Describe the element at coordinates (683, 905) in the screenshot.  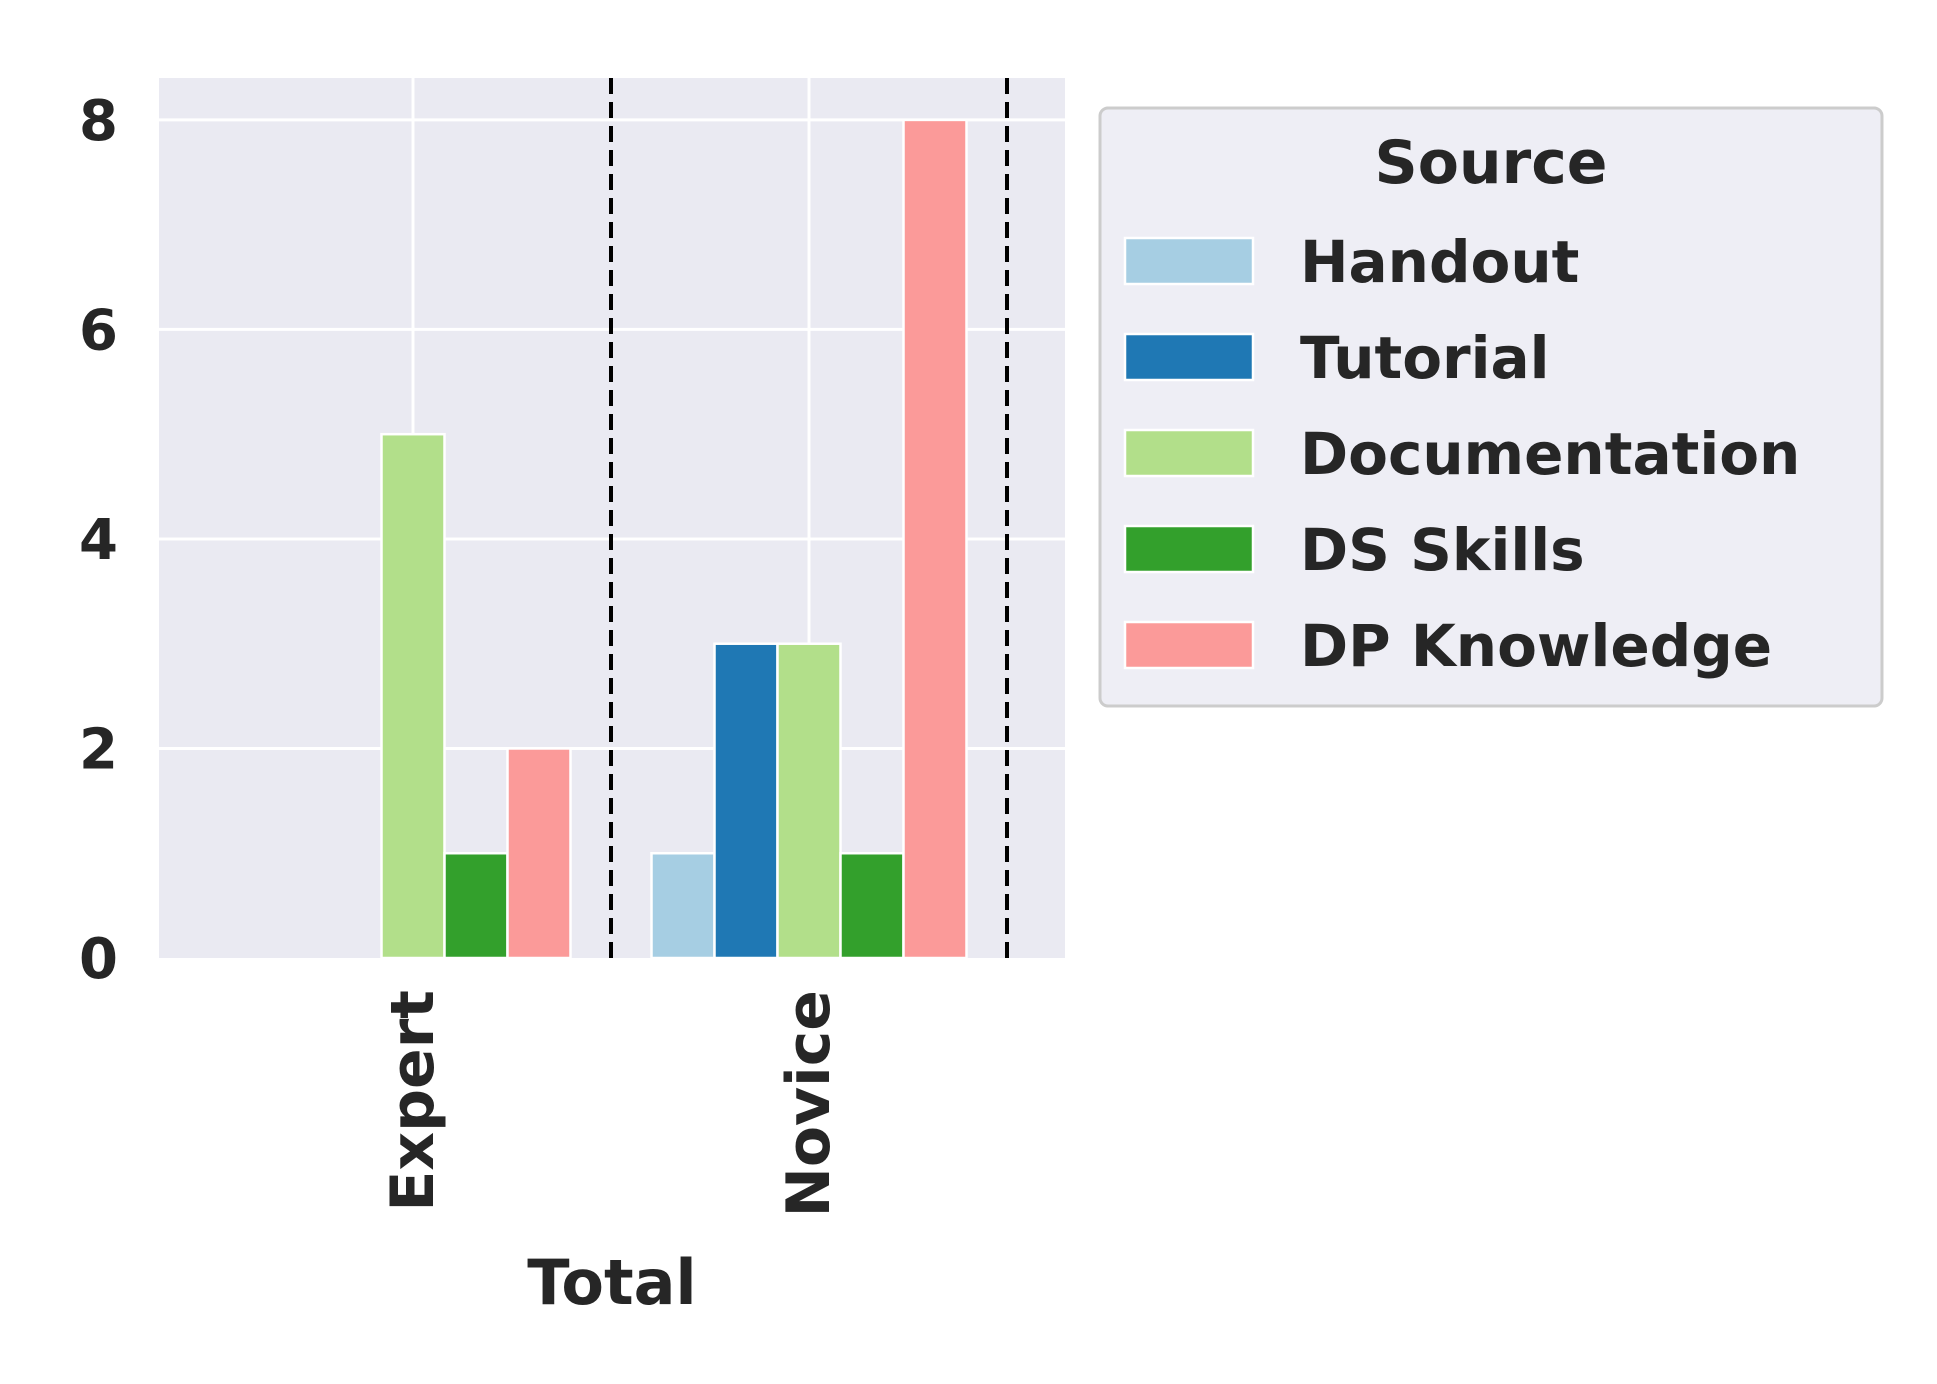
I see `bar-novice-handout` at that location.